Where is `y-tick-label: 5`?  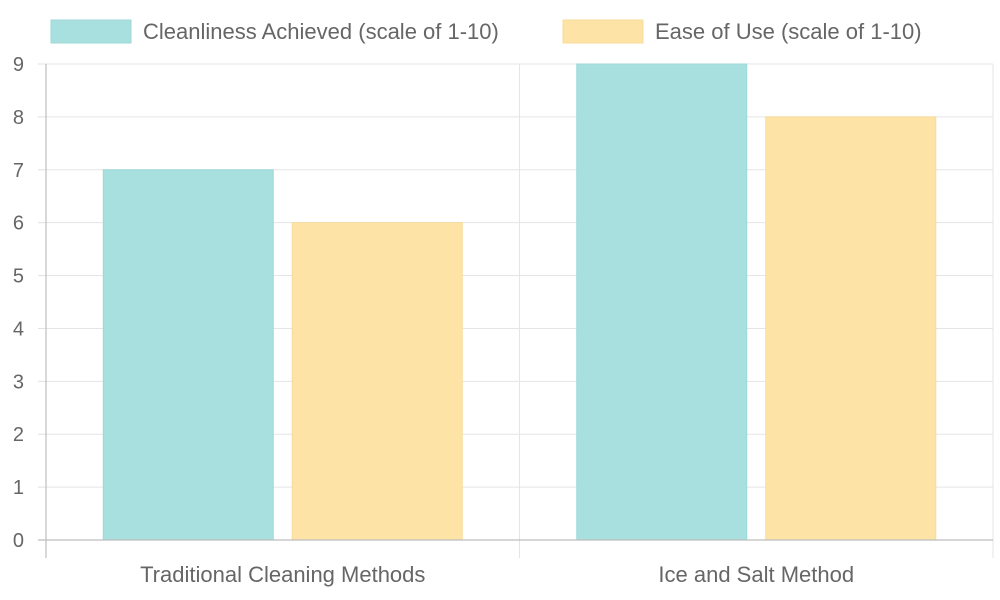
y-tick-label: 5 is located at coordinates (18, 277).